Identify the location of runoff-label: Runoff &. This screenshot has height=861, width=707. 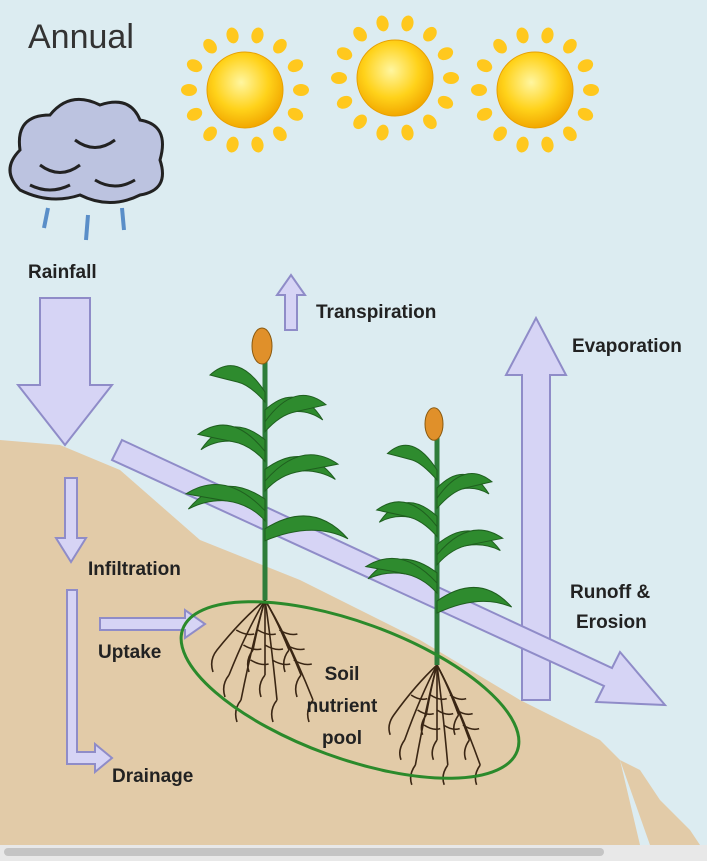
(610, 592).